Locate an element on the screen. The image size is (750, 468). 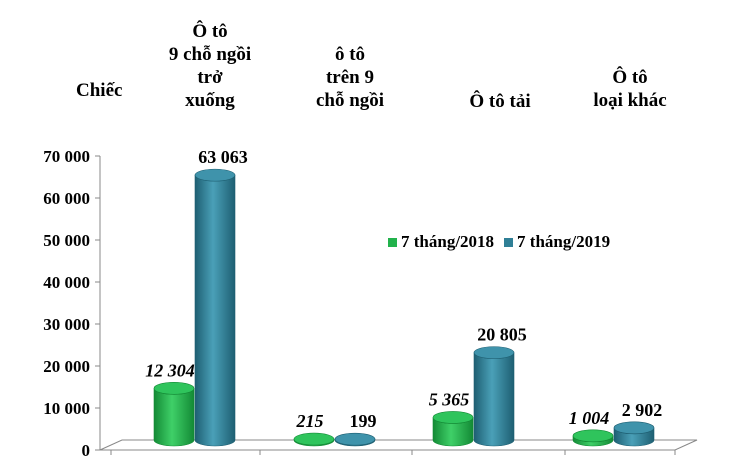
data-label-2018-1: 215 is located at coordinates (310, 421).